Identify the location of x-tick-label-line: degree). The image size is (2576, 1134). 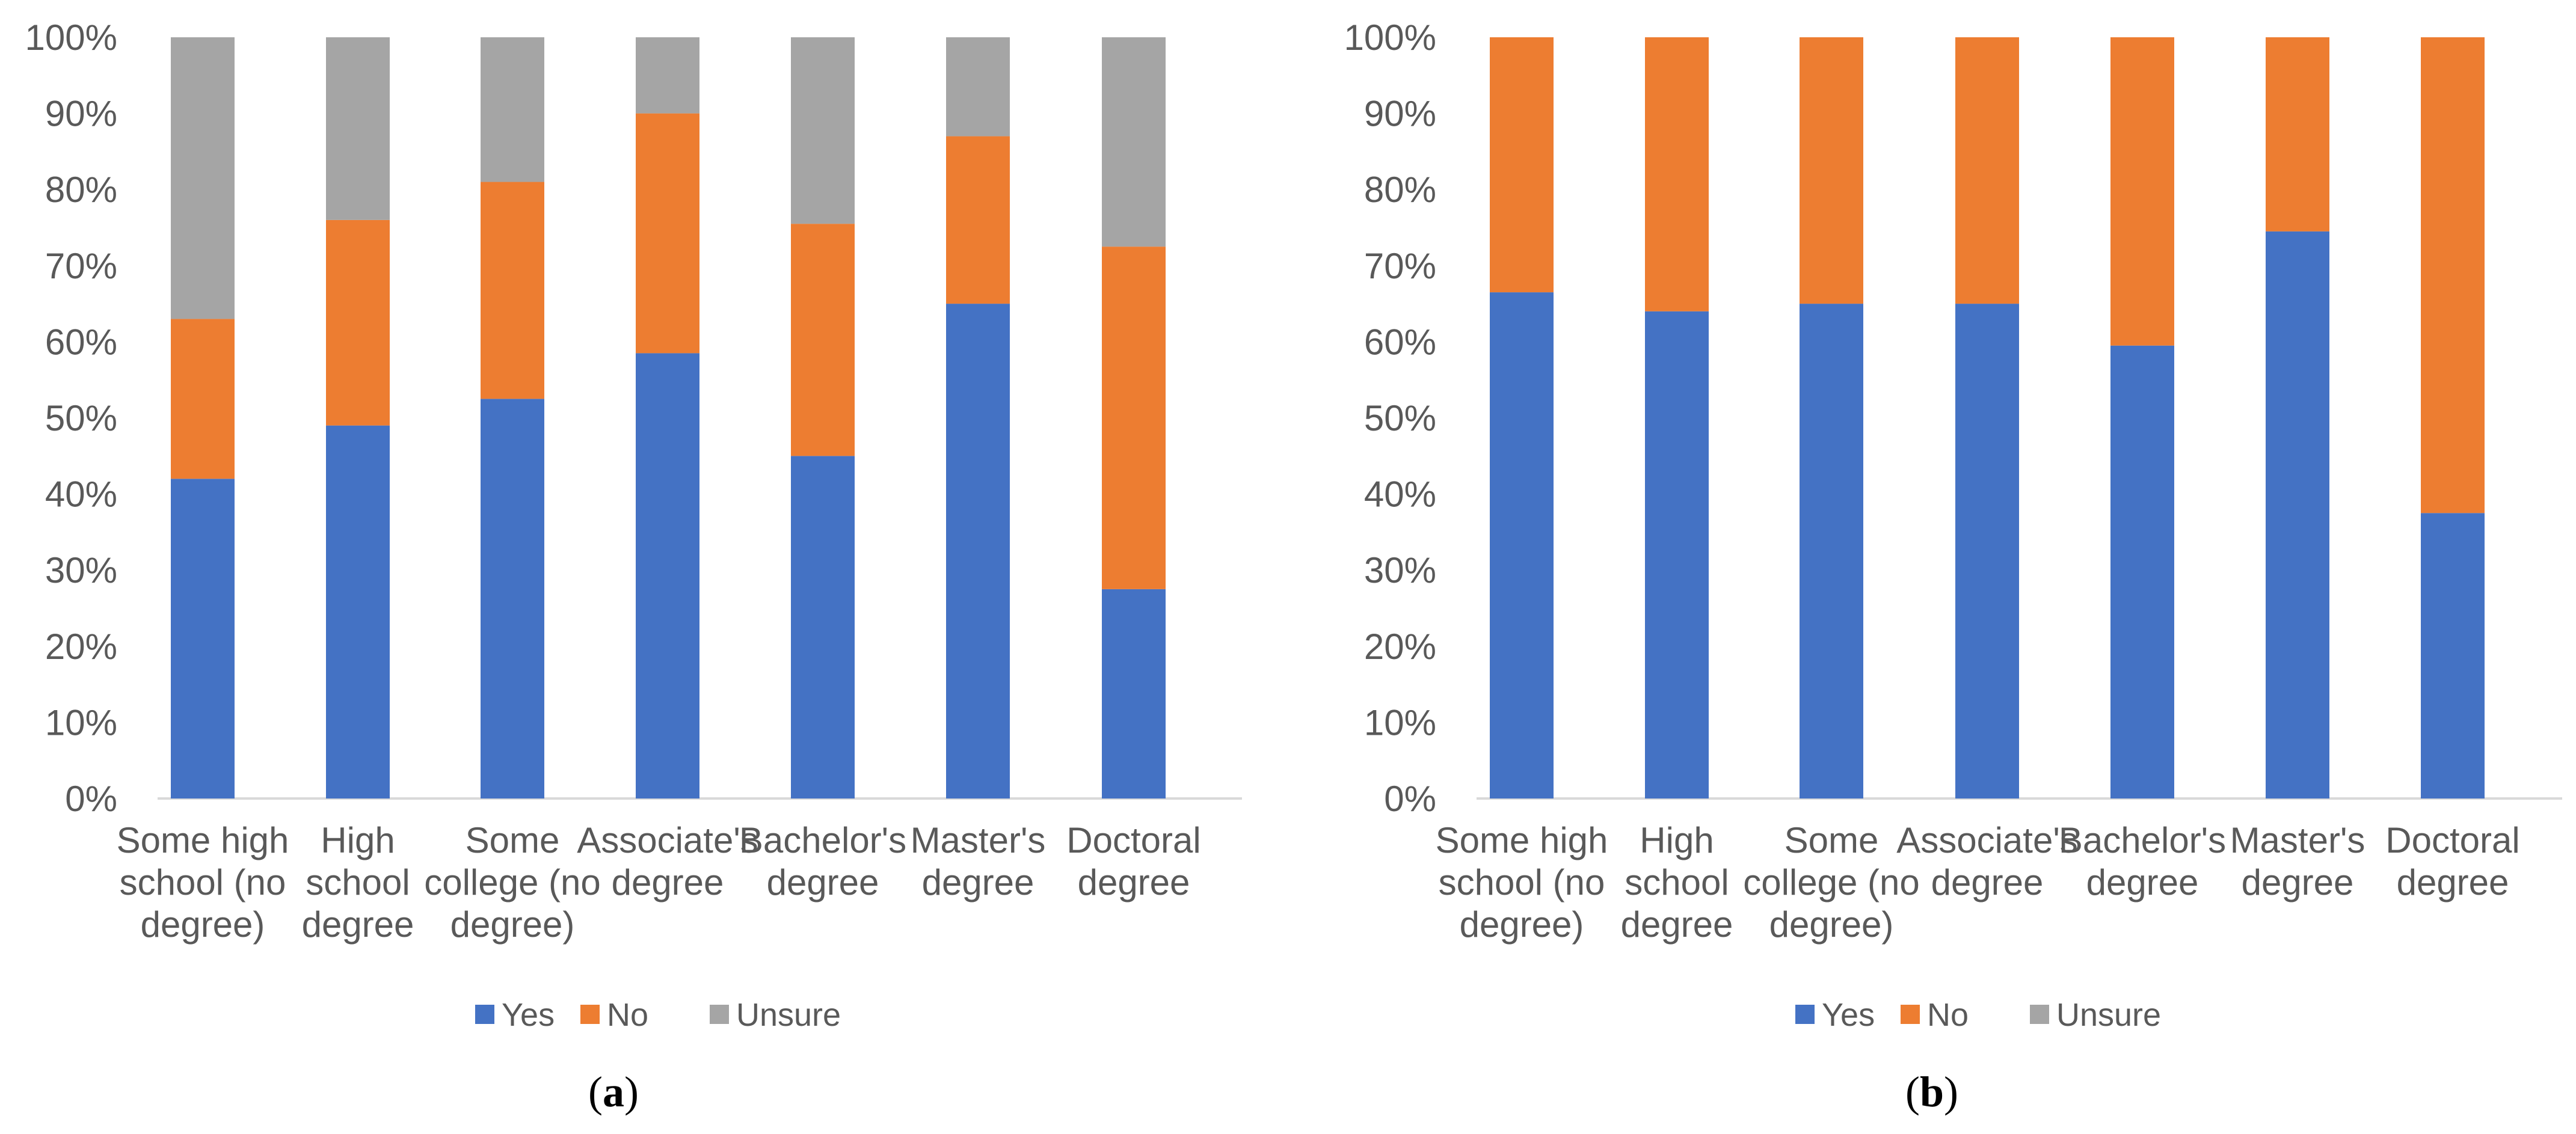
(1522, 924).